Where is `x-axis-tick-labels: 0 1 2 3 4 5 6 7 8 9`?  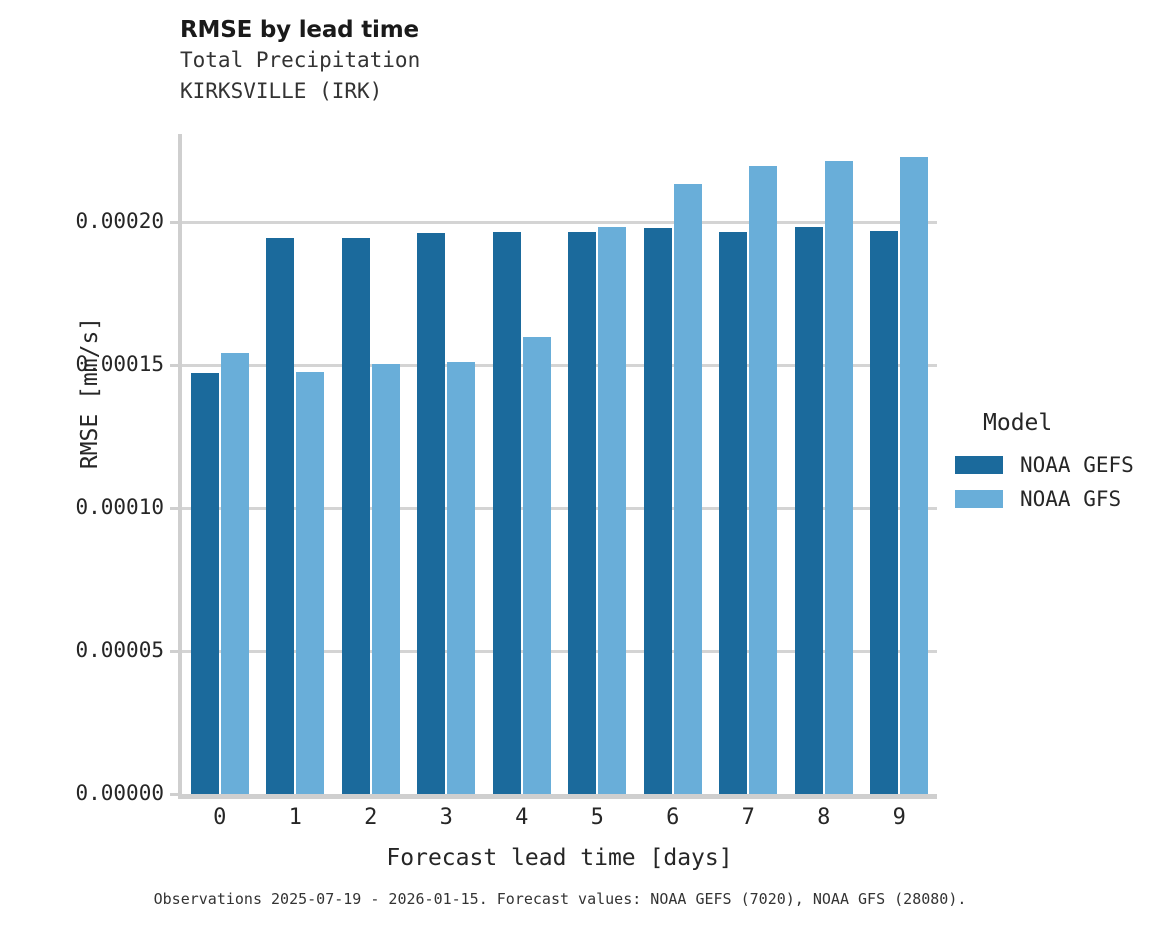
x-axis-tick-labels: 0 1 2 3 4 5 6 7 8 9 is located at coordinates (559, 820).